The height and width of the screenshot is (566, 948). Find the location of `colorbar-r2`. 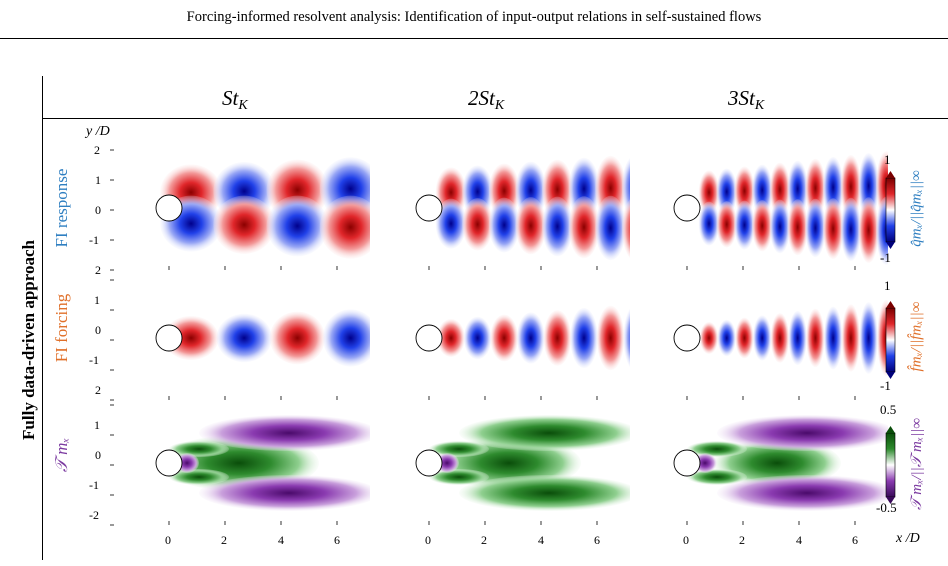

colorbar-r2 is located at coordinates (890, 465).